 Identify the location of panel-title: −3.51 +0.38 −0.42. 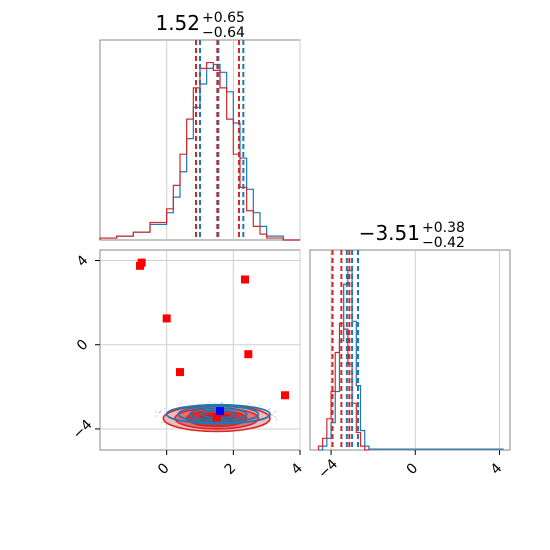
(412, 235).